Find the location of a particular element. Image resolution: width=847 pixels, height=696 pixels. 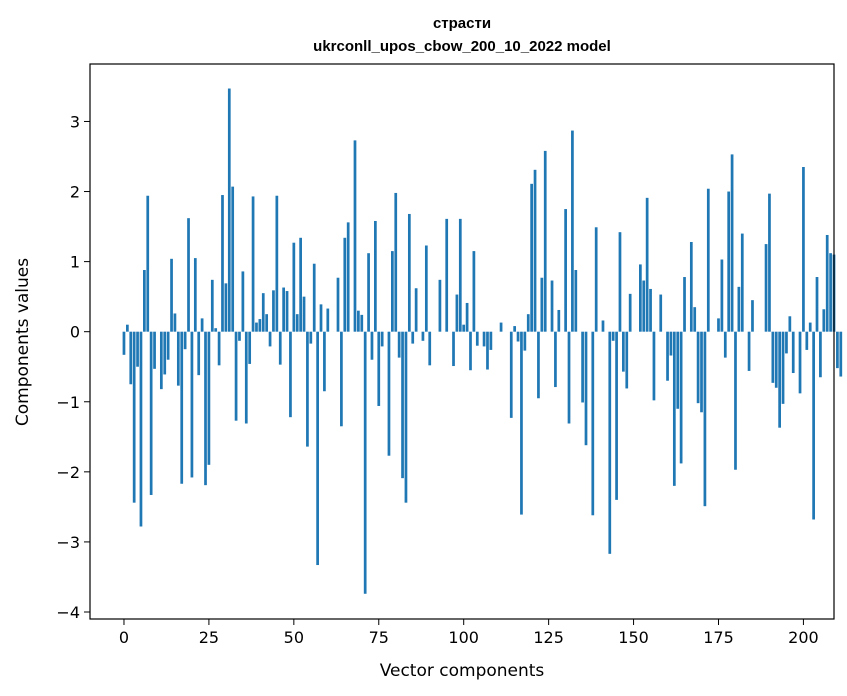

y-tick-label: 0 is located at coordinates (75, 332).